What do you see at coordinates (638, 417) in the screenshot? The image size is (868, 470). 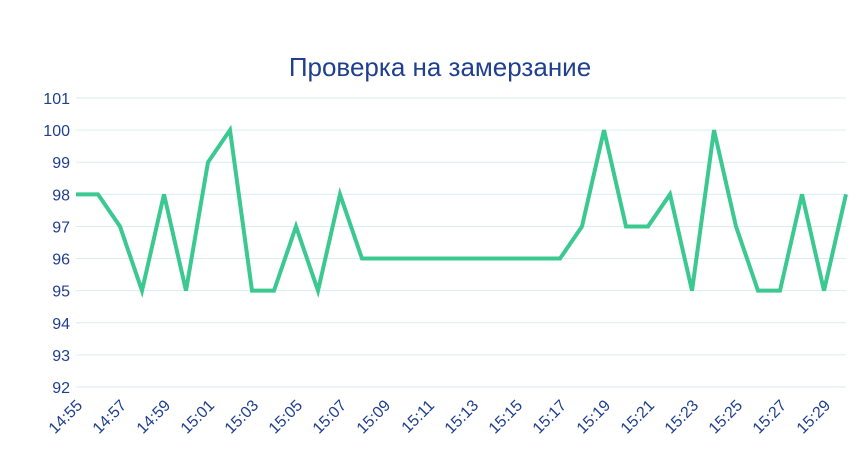 I see `x-tick-label: 15:21` at bounding box center [638, 417].